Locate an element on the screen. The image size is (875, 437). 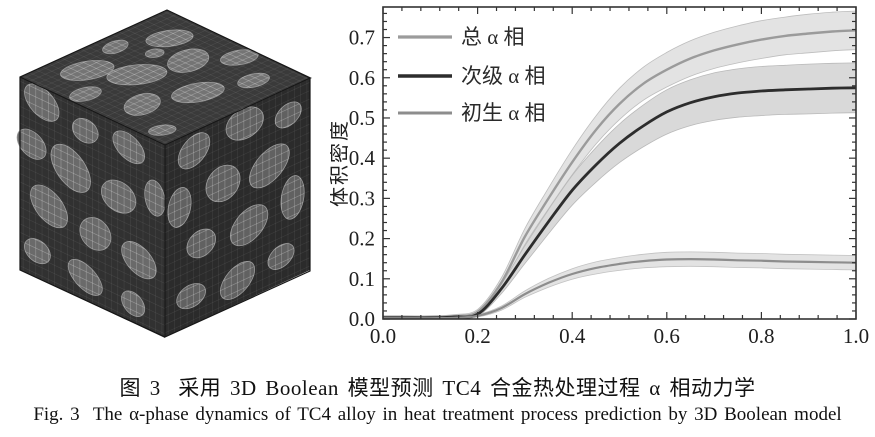
cube-face-top is located at coordinates (167, 77).